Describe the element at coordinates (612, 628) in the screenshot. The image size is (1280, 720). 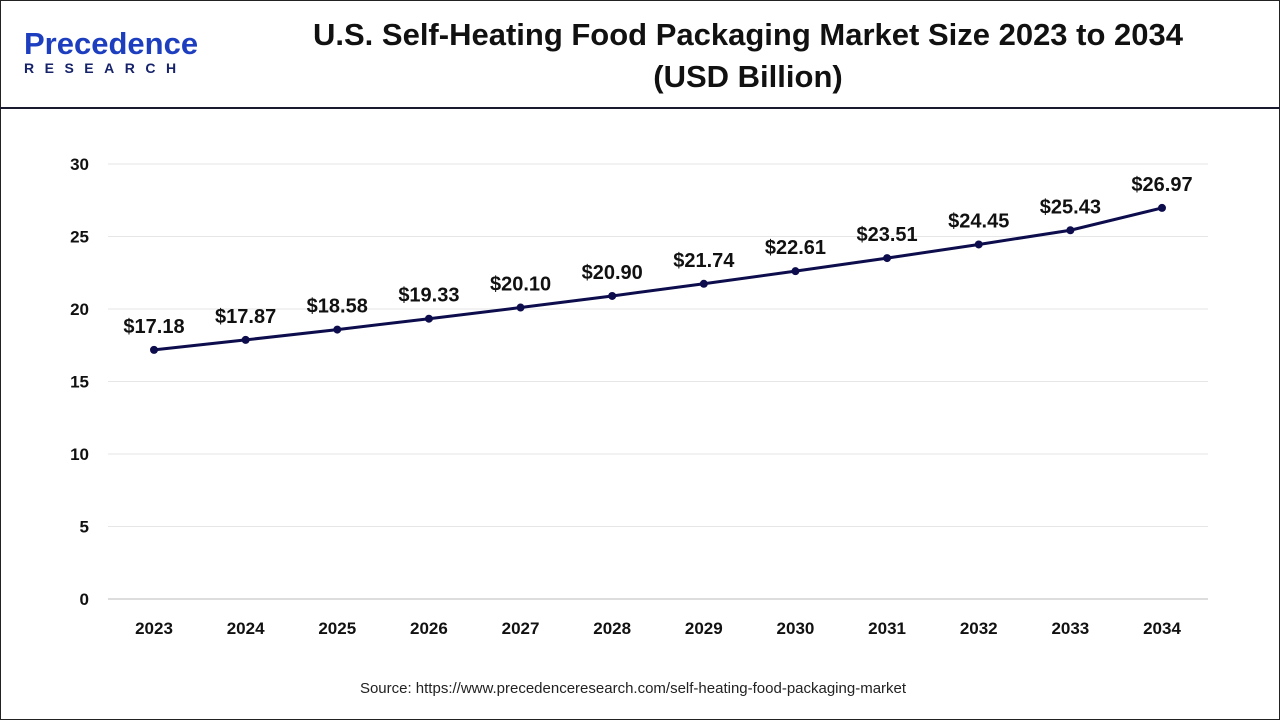
I see `x-tick-label: 2028` at that location.